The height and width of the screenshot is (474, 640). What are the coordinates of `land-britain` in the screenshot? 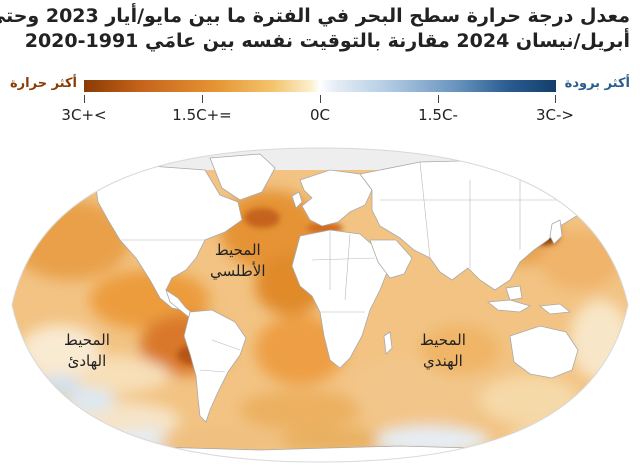 It's located at (297, 200).